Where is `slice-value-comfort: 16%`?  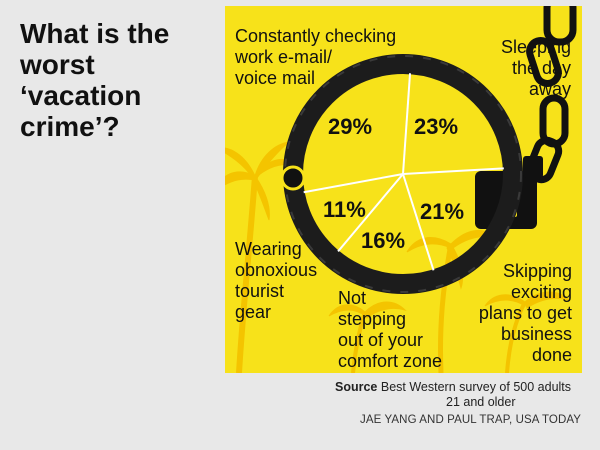
slice-value-comfort: 16% is located at coordinates (383, 240).